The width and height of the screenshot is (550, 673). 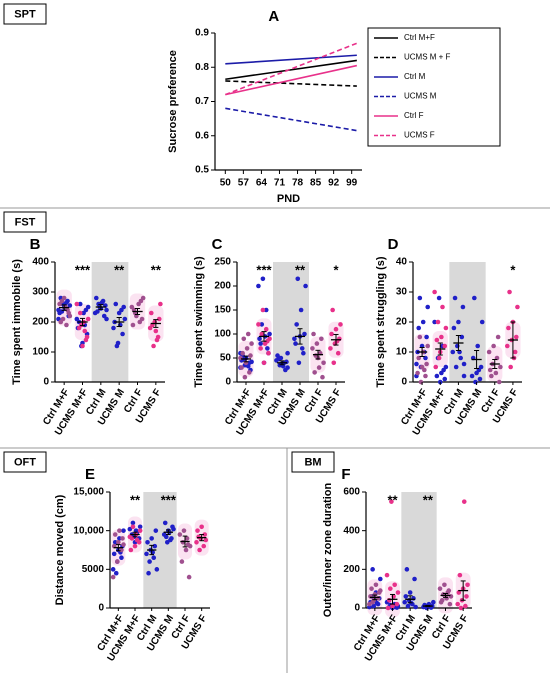 I want to click on y-tick-label: 150, so click(x=222, y=310).